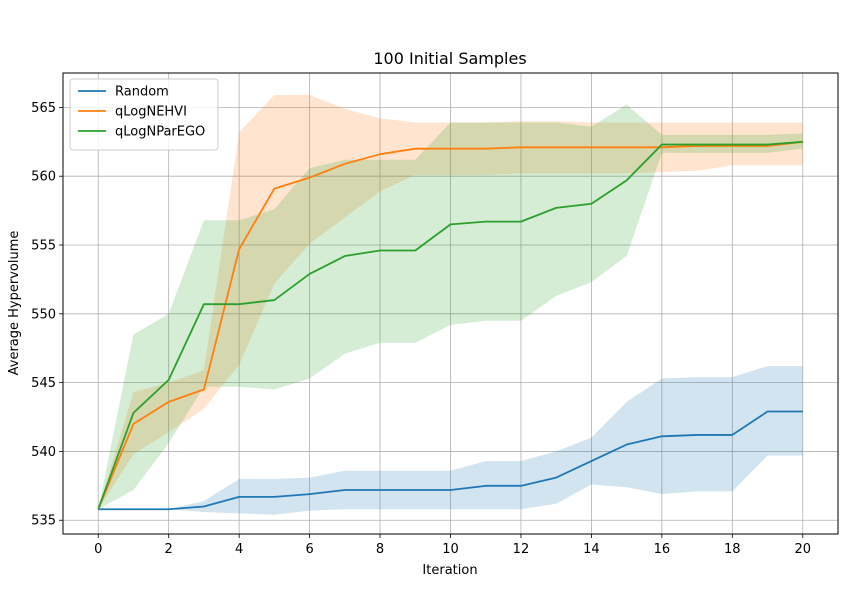 This screenshot has width=843, height=600. What do you see at coordinates (14, 303) in the screenshot?
I see `y-axis-label: Average Hypervolume` at bounding box center [14, 303].